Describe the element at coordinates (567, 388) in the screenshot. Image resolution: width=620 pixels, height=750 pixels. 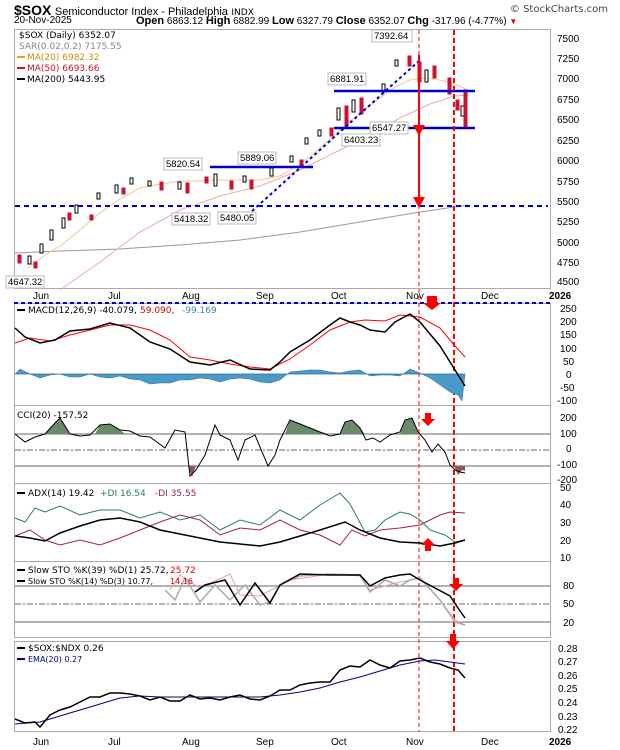
I see `svg-text: -50` at that location.